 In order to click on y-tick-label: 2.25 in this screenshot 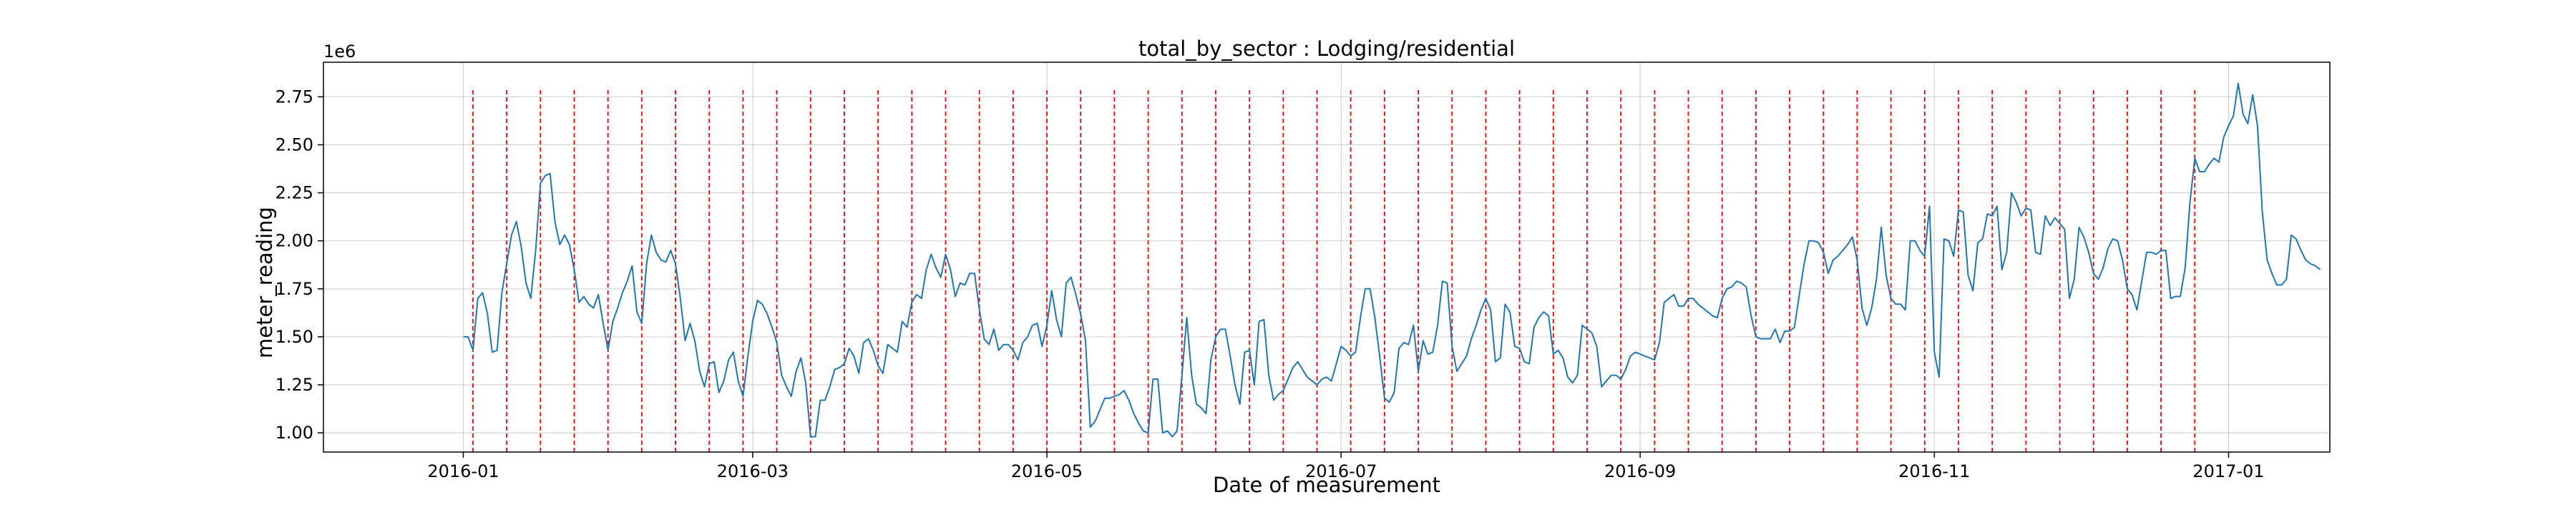, I will do `click(294, 193)`.